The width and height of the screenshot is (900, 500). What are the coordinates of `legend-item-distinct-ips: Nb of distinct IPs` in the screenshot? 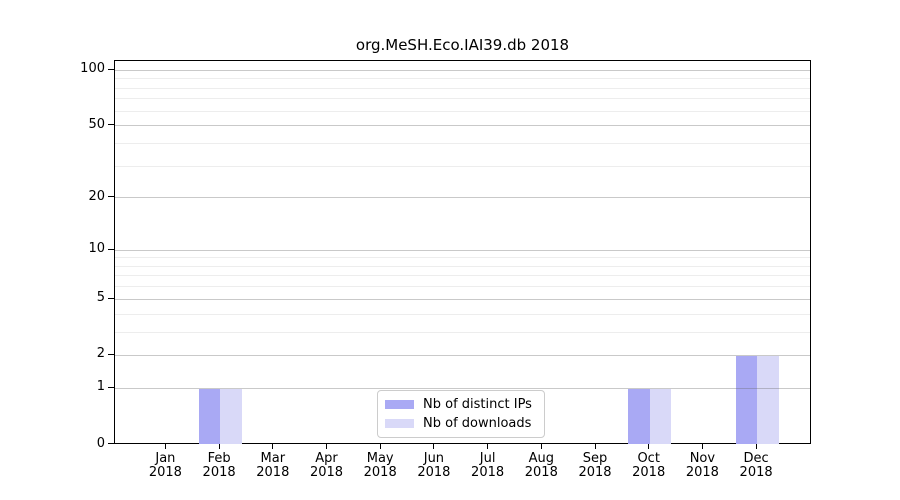 It's located at (460, 404).